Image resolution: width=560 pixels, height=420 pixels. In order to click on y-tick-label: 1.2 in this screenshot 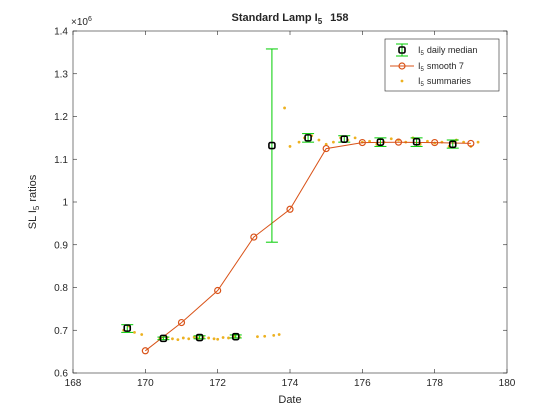, I will do `click(61, 117)`.